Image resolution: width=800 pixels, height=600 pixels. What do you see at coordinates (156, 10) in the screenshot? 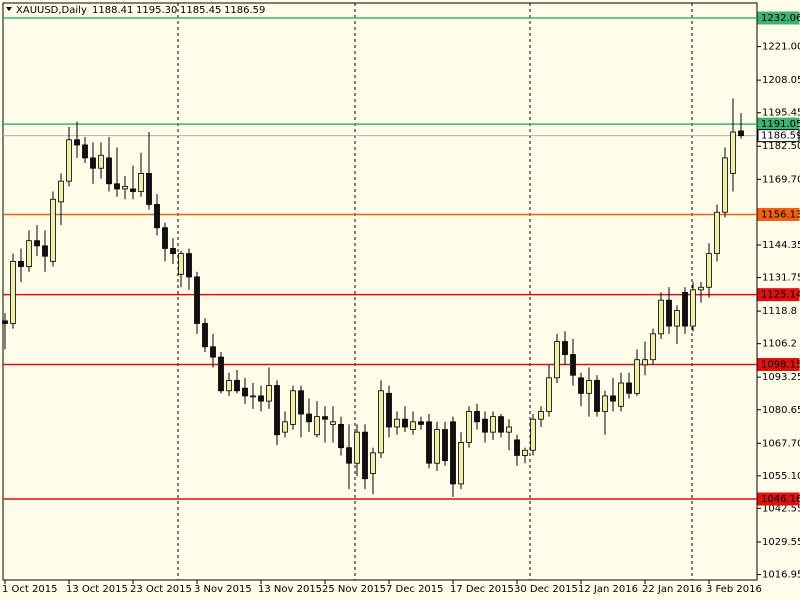
I see `header-value: 1195.30` at bounding box center [156, 10].